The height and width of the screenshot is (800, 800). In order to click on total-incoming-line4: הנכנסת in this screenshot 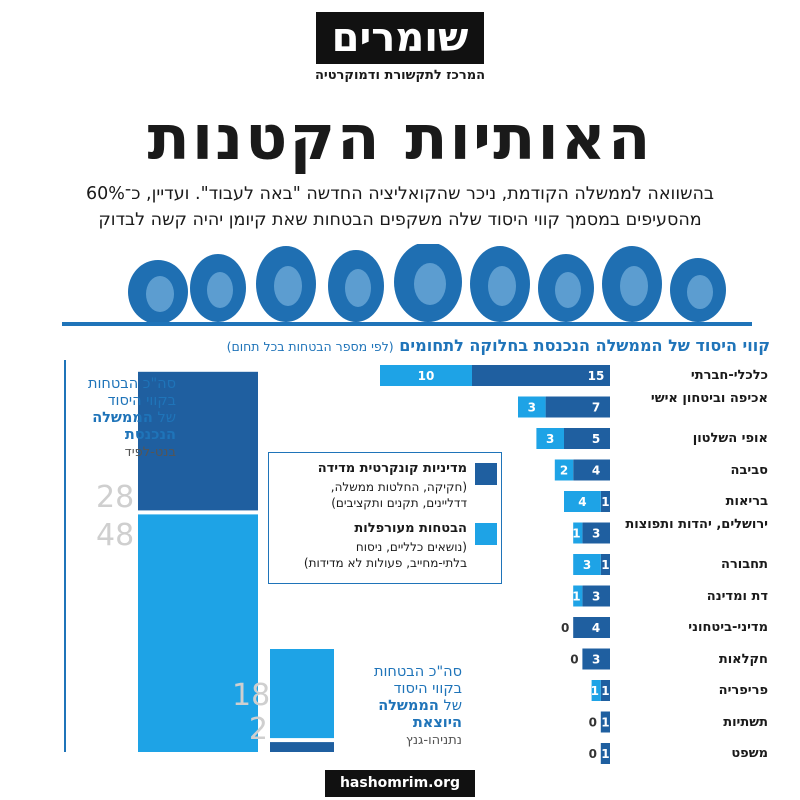, I will do `click(150, 435)`.